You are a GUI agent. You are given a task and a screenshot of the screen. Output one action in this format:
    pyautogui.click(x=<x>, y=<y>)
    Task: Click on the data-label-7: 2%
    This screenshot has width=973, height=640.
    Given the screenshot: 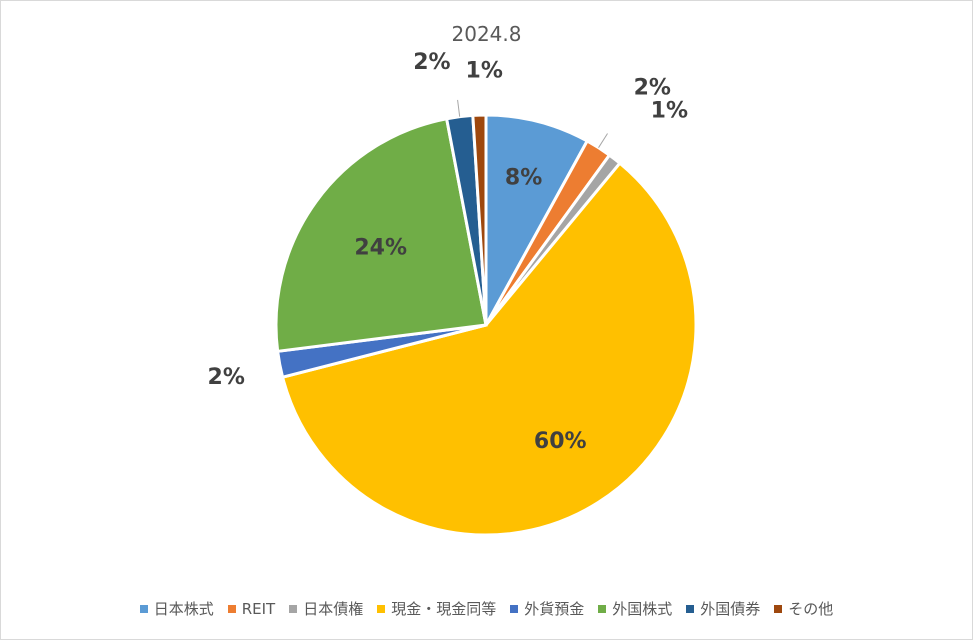 What is the action you would take?
    pyautogui.click(x=431, y=62)
    